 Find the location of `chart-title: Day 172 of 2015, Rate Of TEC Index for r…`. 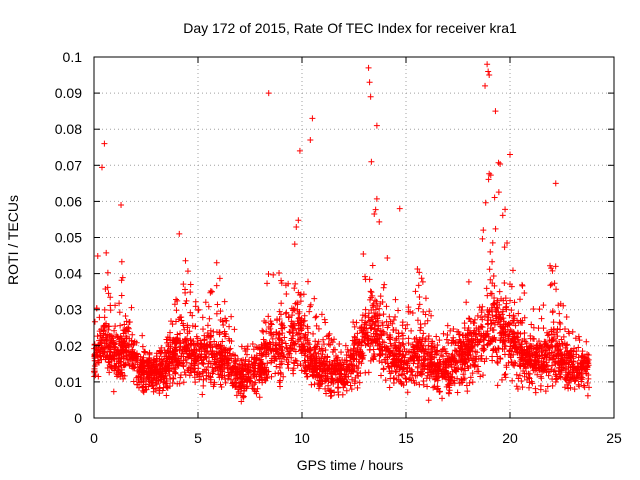

chart-title: Day 172 of 2015, Rate Of TEC Index for r… is located at coordinates (350, 28).